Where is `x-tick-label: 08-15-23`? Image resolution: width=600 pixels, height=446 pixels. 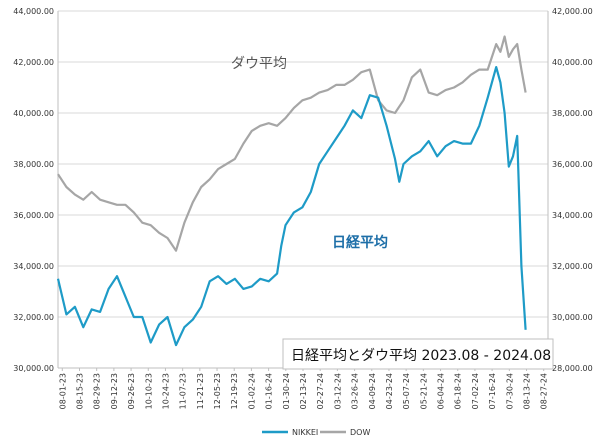 x-tick-label: 08-15-23 is located at coordinates (79, 391).